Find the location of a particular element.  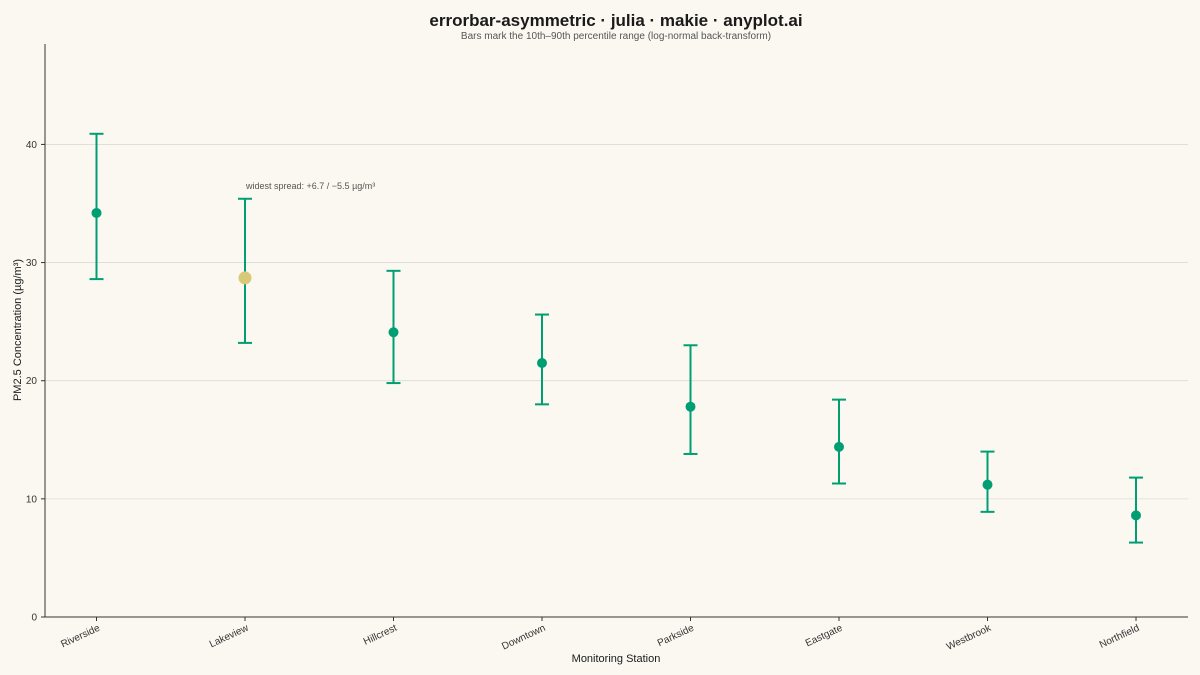

x-tick-label: Northfield is located at coordinates (1119, 637).